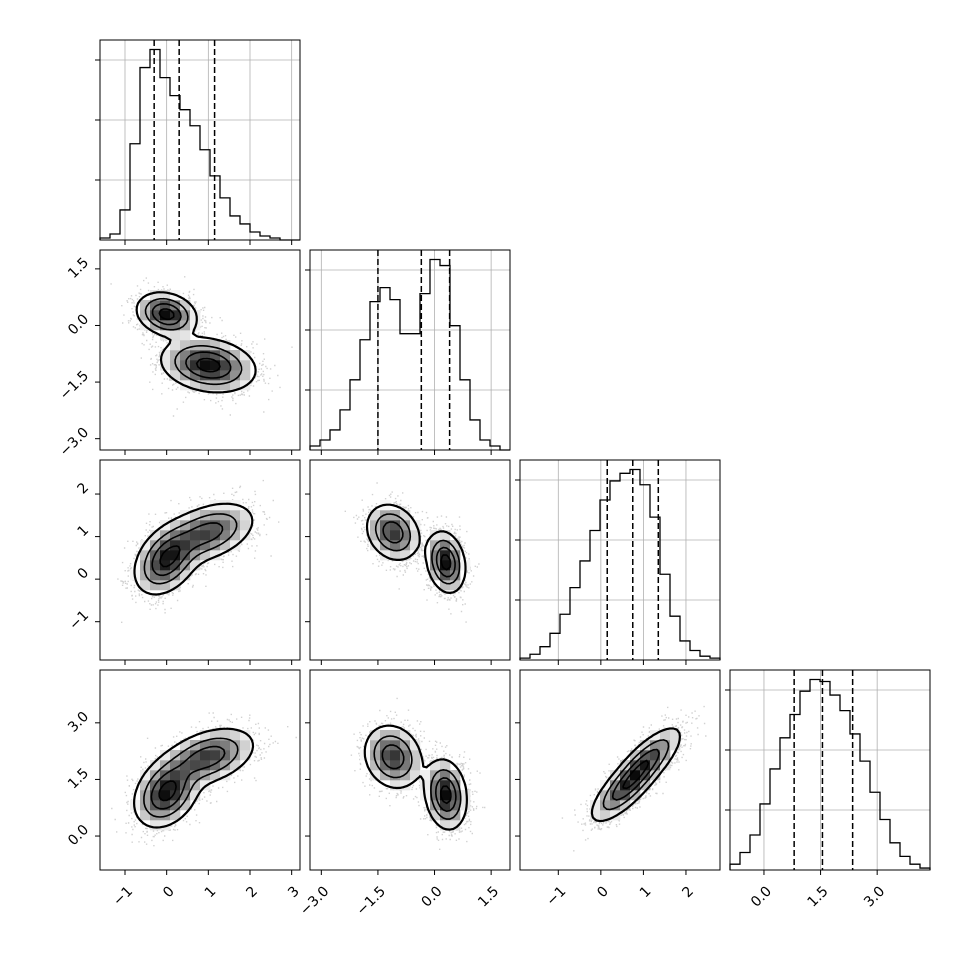  I want to click on xtick-label: 1, so click(211, 892).